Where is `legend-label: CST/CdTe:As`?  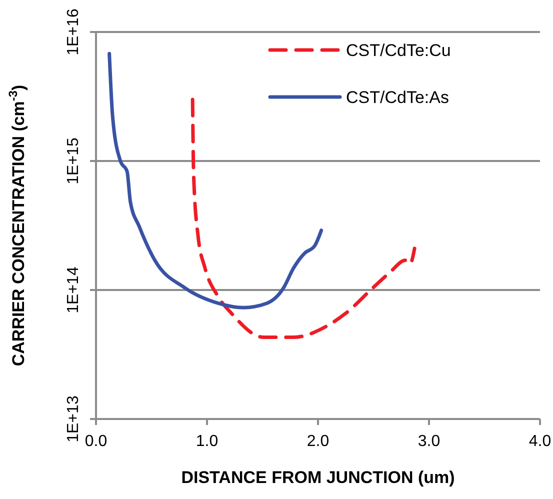
legend-label: CST/CdTe:As is located at coordinates (397, 97).